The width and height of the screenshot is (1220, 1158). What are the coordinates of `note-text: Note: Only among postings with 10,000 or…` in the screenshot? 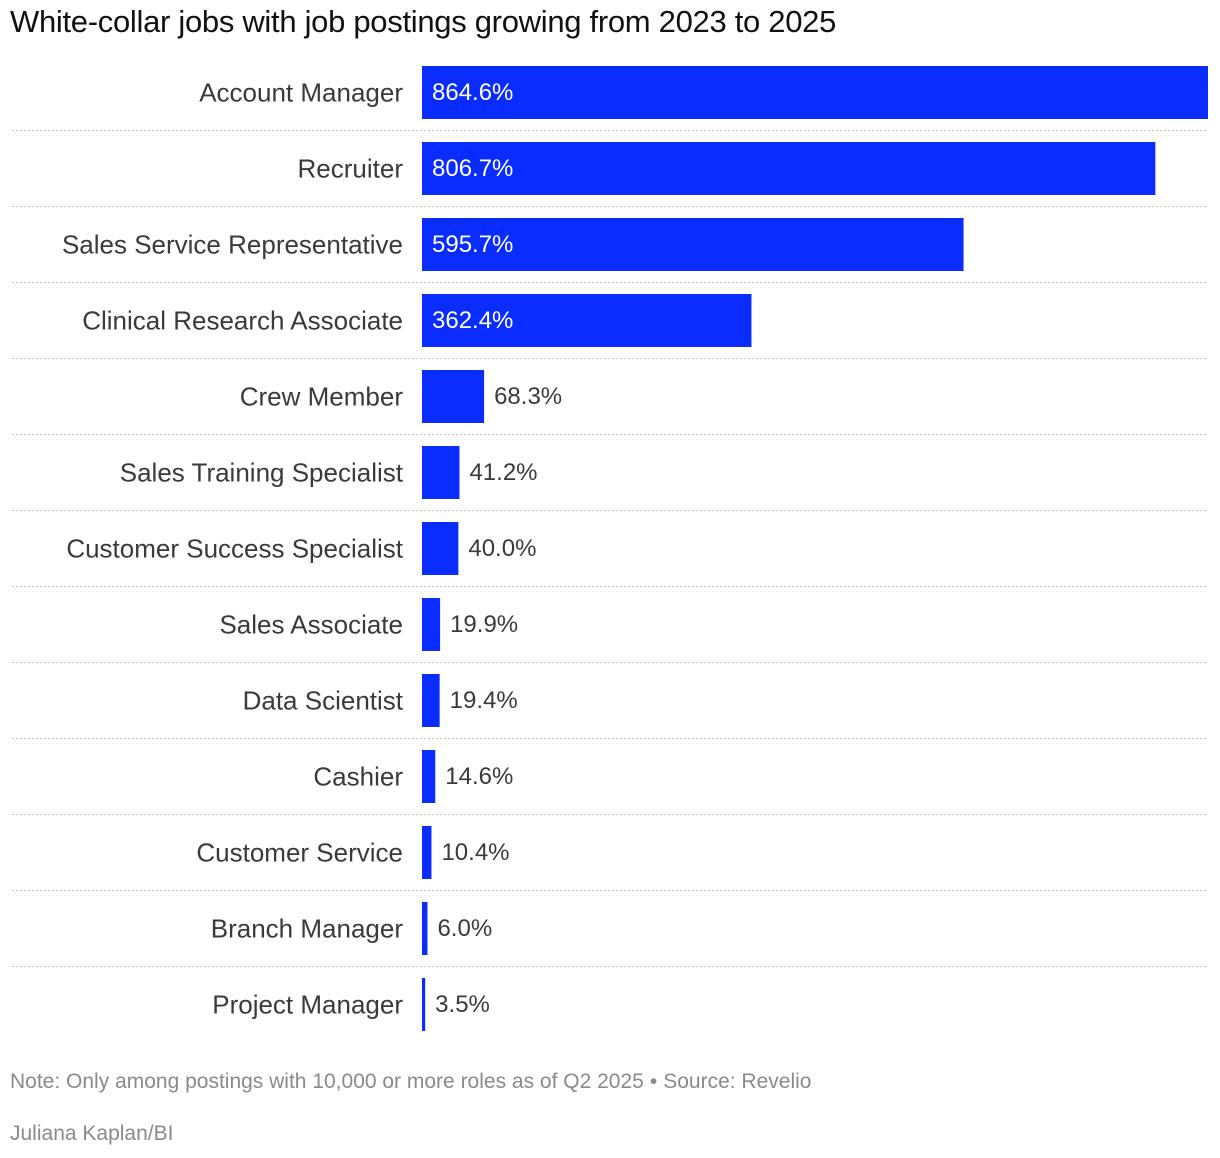 It's located at (327, 1081).